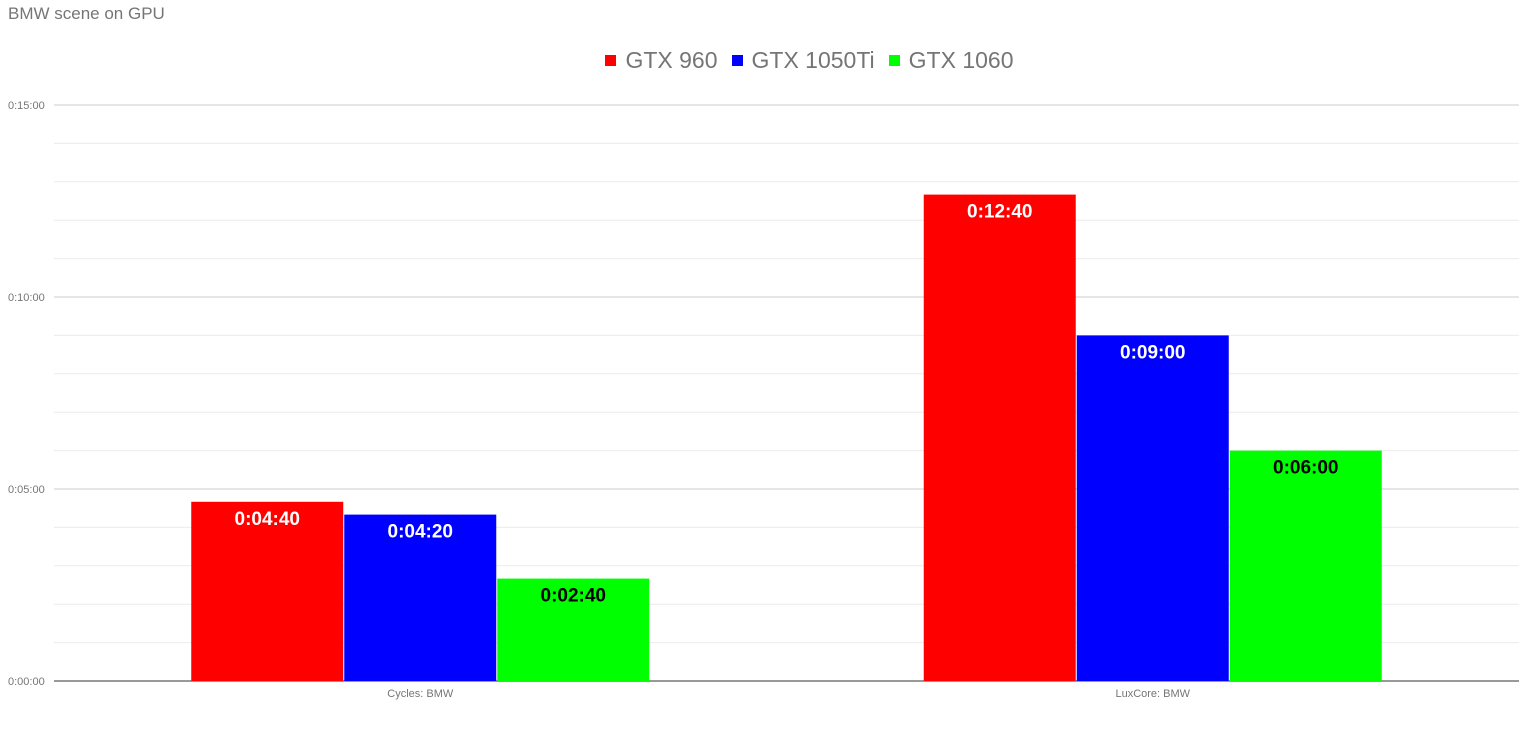 The width and height of the screenshot is (1519, 733). Describe the element at coordinates (26, 106) in the screenshot. I see `y-tick-label-3: 0:15:00` at that location.